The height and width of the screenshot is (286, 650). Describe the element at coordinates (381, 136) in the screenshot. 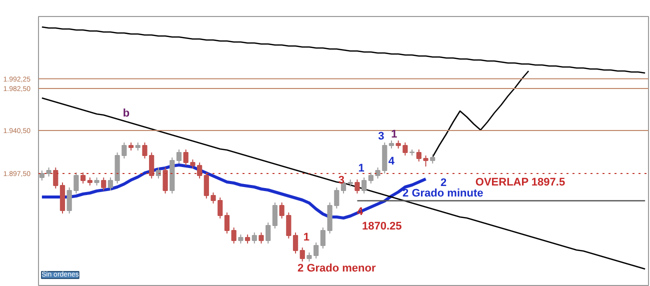

I see `annotation: 3` at that location.